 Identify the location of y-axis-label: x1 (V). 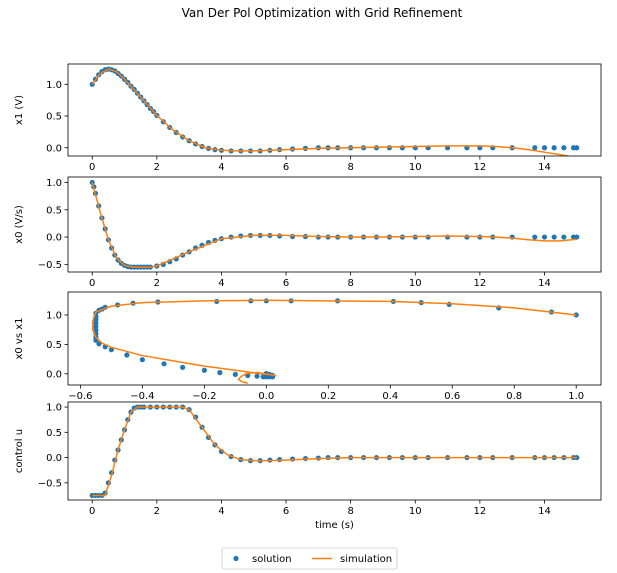
(19, 110).